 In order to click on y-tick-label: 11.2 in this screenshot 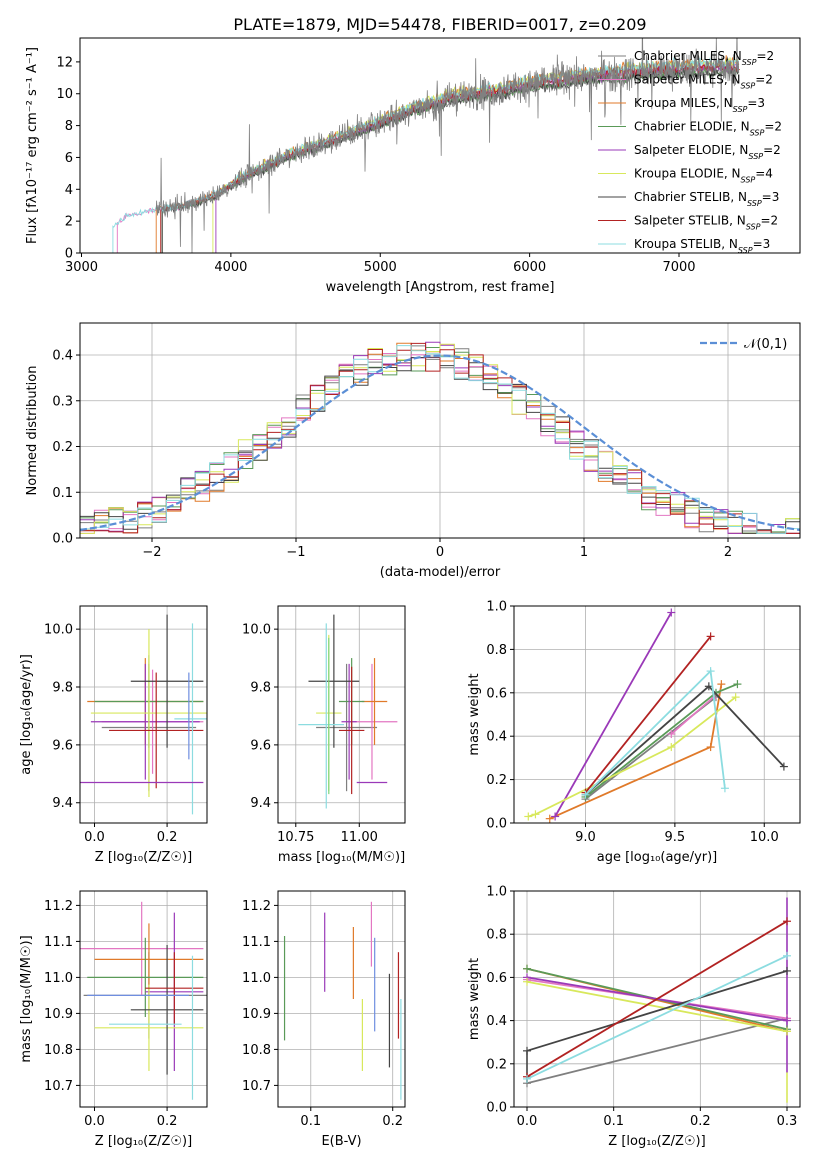, I will do `click(256, 906)`.